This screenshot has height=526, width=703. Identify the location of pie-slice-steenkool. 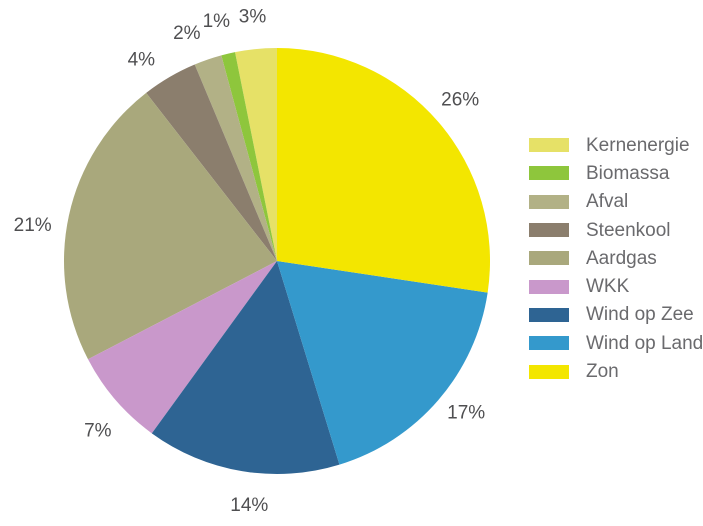
(211, 162).